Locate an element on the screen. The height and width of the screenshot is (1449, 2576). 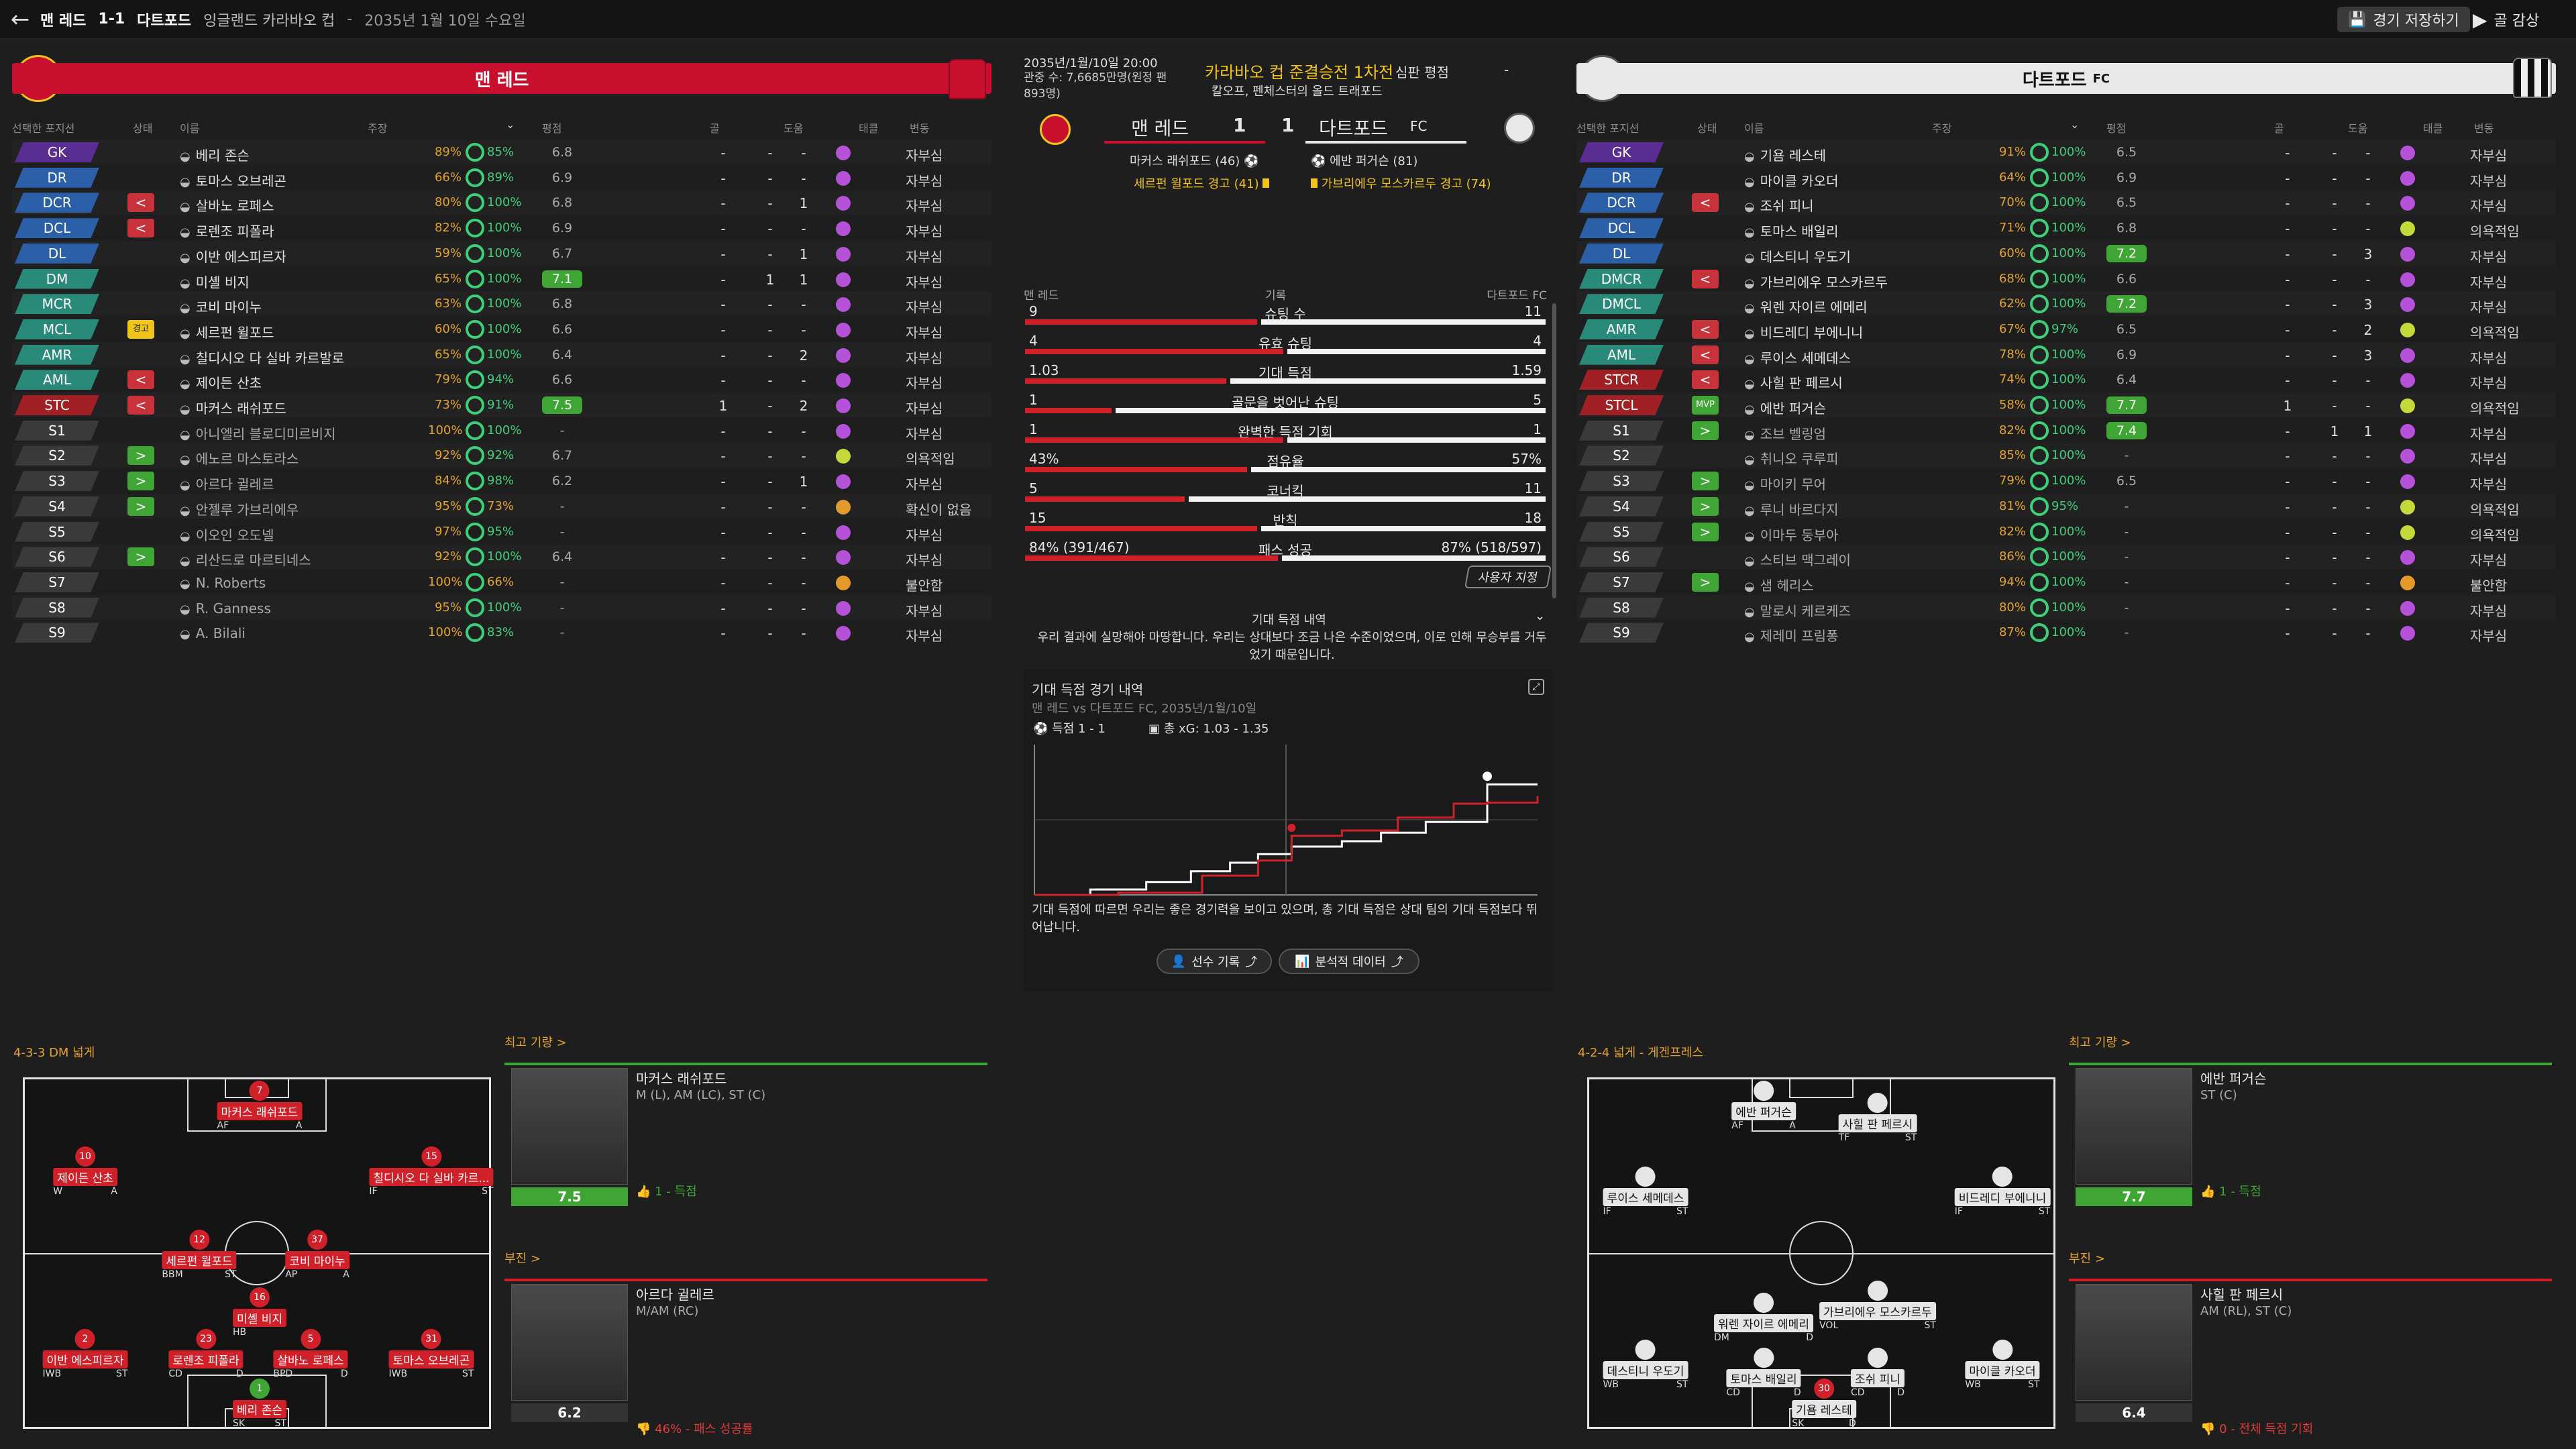
position-badge: DMCR is located at coordinates (1621, 278).